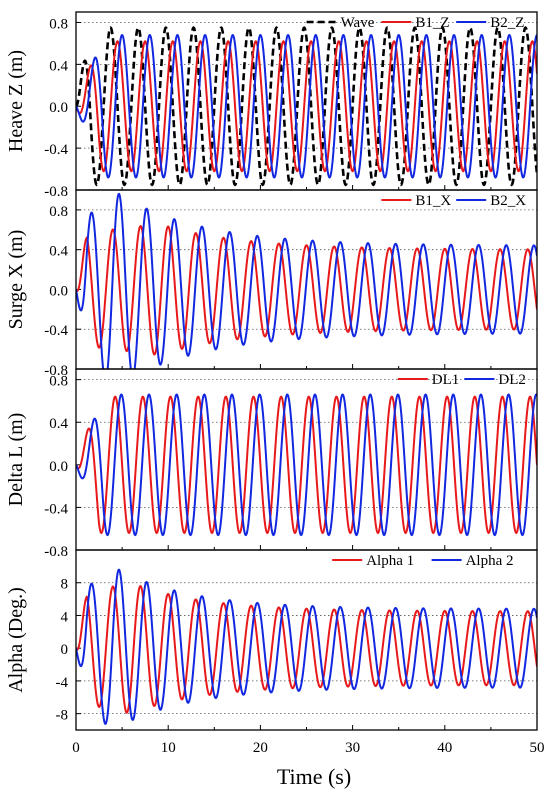  What do you see at coordinates (16, 640) in the screenshot?
I see `y-axis-label: Alpha (Deg.)` at bounding box center [16, 640].